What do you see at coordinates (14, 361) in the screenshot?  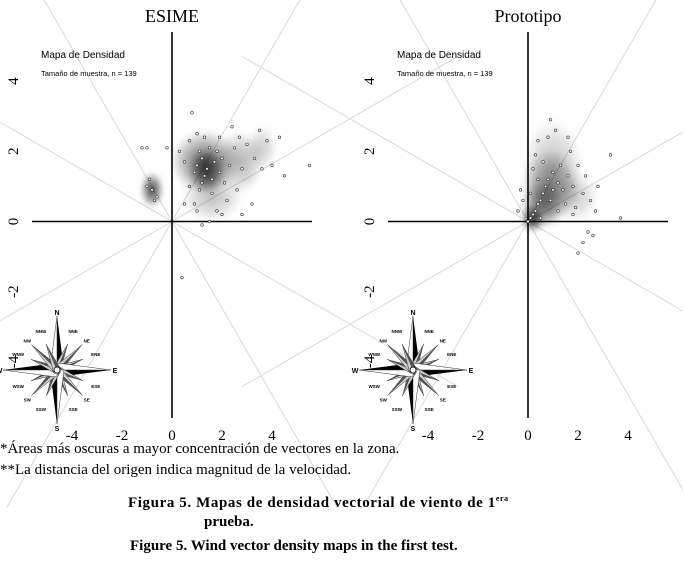 I see `y-tick-label: -4` at bounding box center [14, 361].